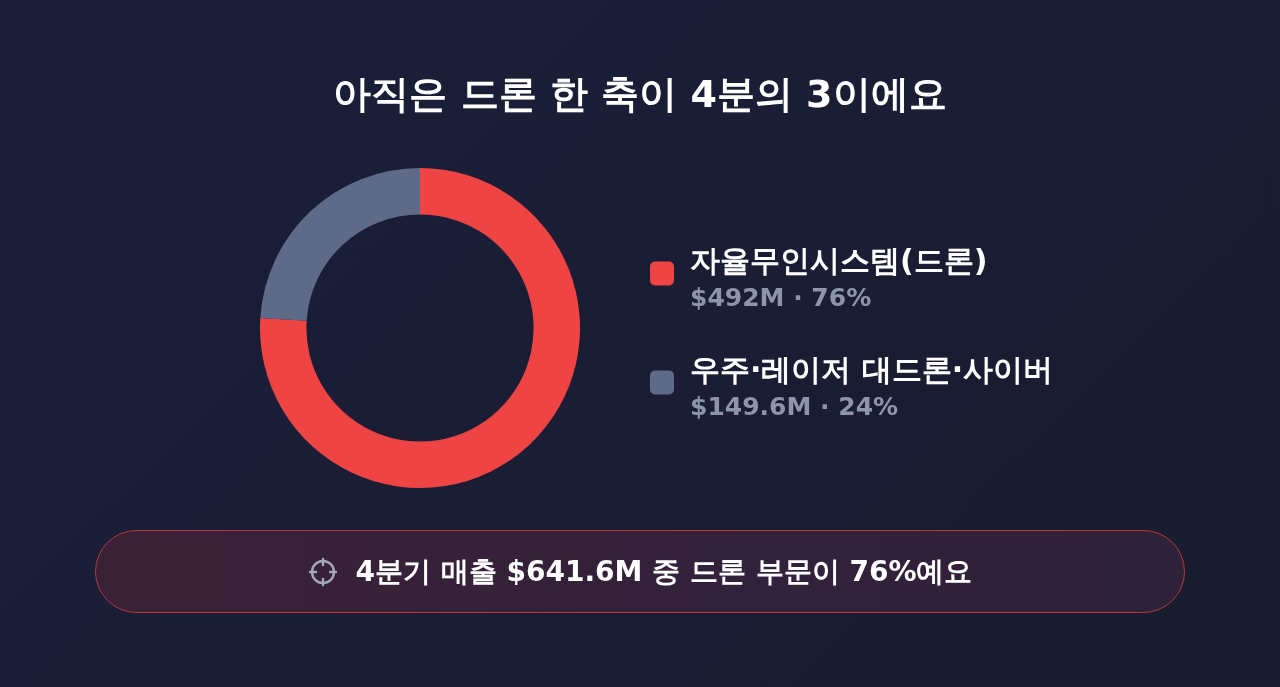 This screenshot has height=687, width=1280. What do you see at coordinates (839, 260) in the screenshot?
I see `legend-label: 자율무인시스템(드론)` at bounding box center [839, 260].